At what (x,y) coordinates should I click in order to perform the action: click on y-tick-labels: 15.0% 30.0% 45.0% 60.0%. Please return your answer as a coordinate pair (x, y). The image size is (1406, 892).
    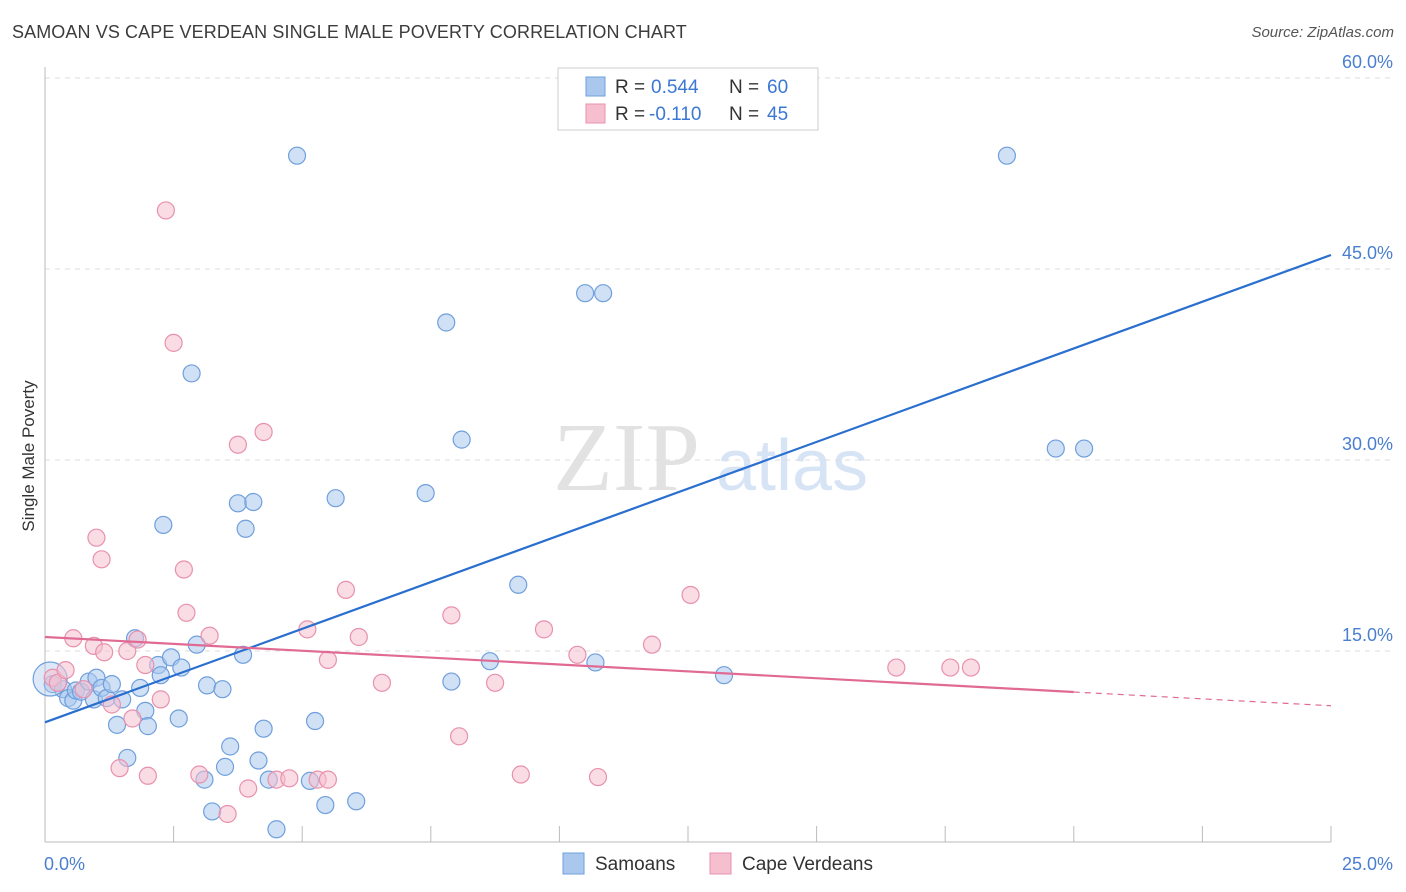
    Looking at the image, I should click on (1367, 348).